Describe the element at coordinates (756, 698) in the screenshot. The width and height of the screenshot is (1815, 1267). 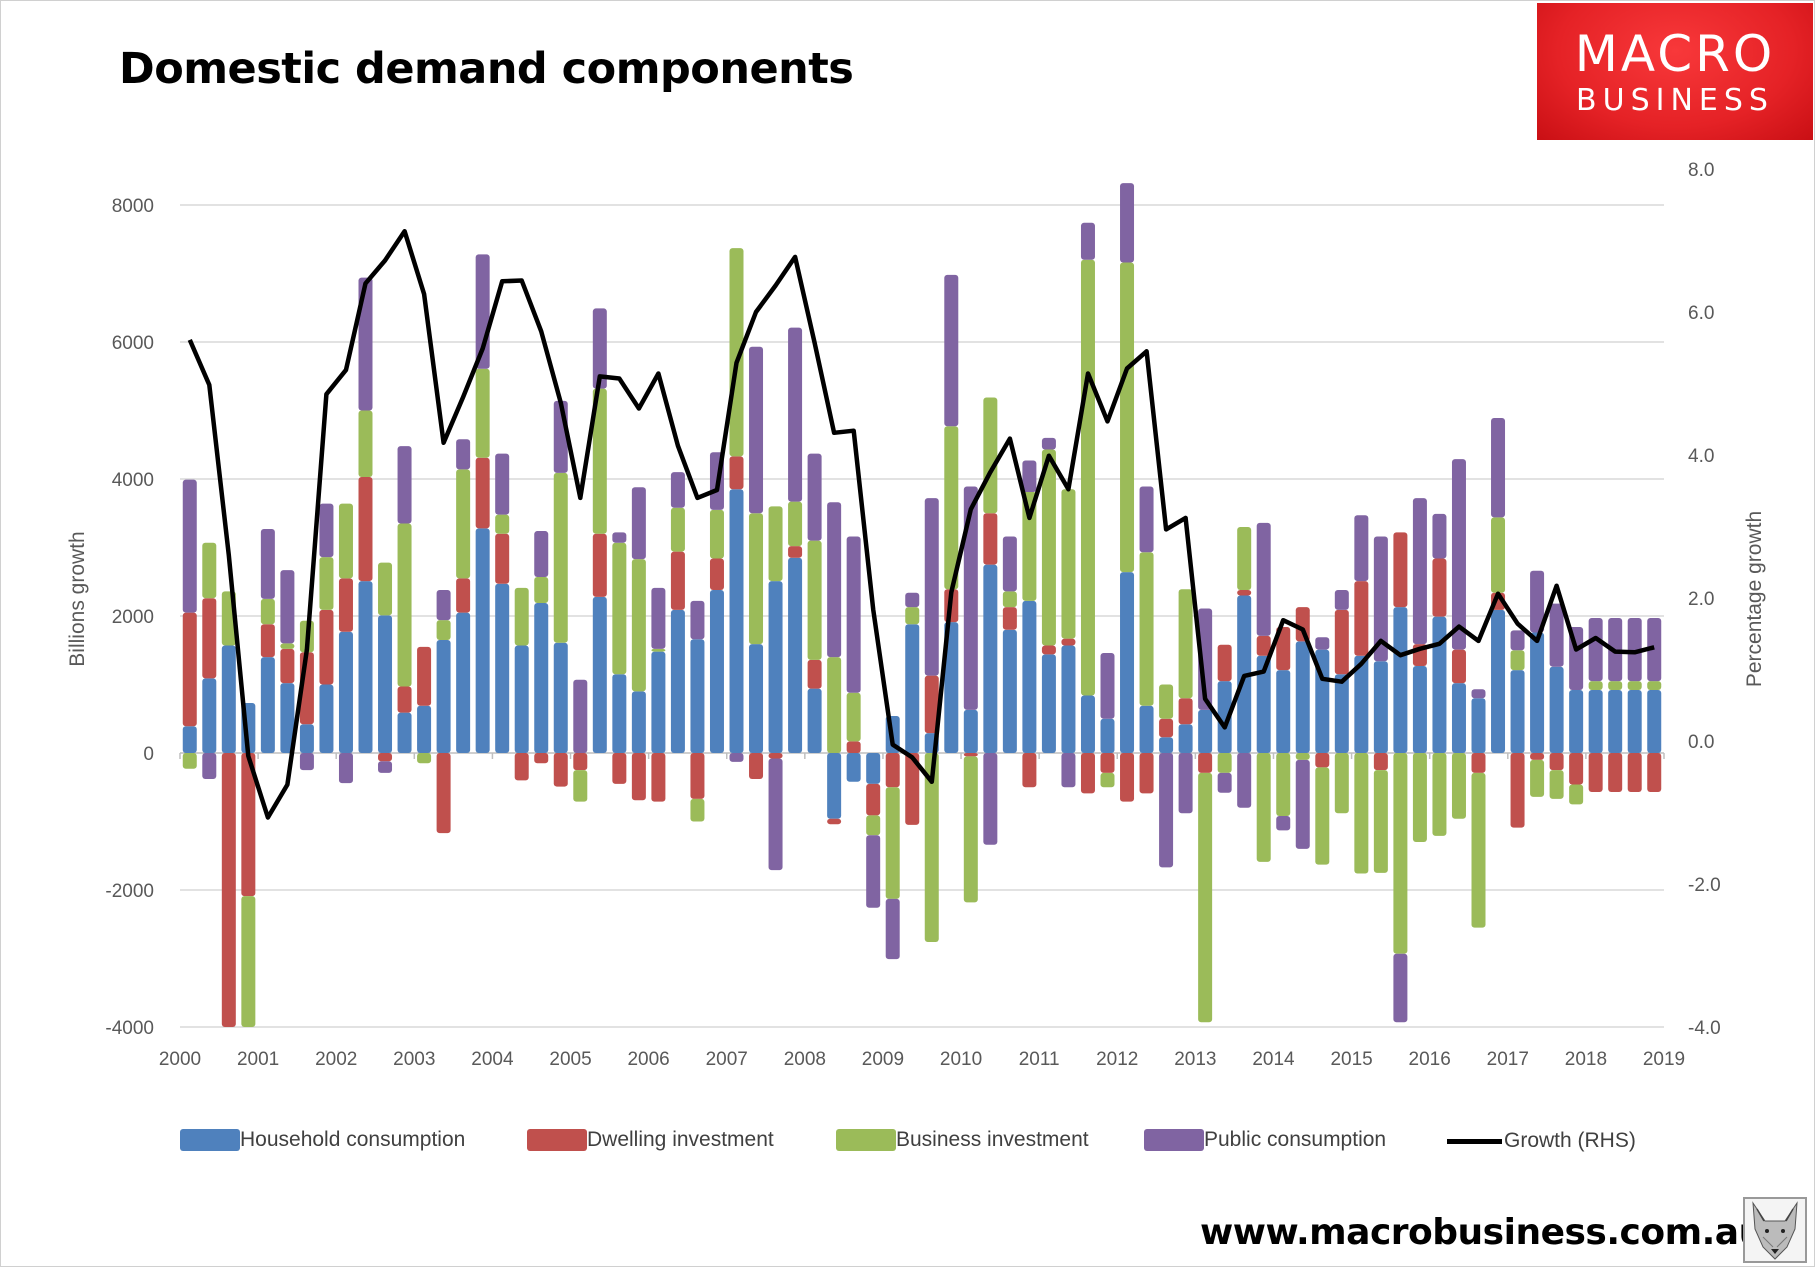
I see `bar-household-2007q2` at that location.